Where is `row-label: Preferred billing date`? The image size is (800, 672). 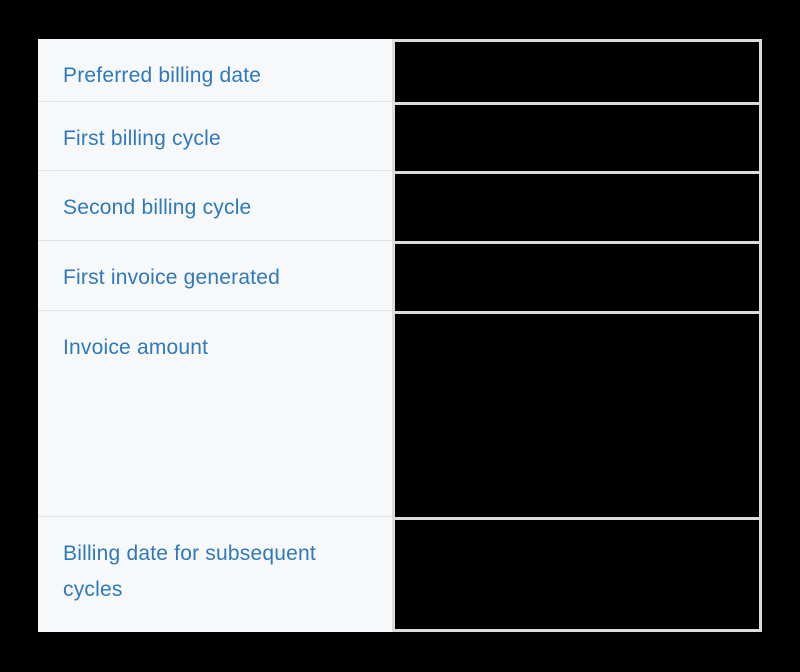 row-label: Preferred billing date is located at coordinates (162, 75).